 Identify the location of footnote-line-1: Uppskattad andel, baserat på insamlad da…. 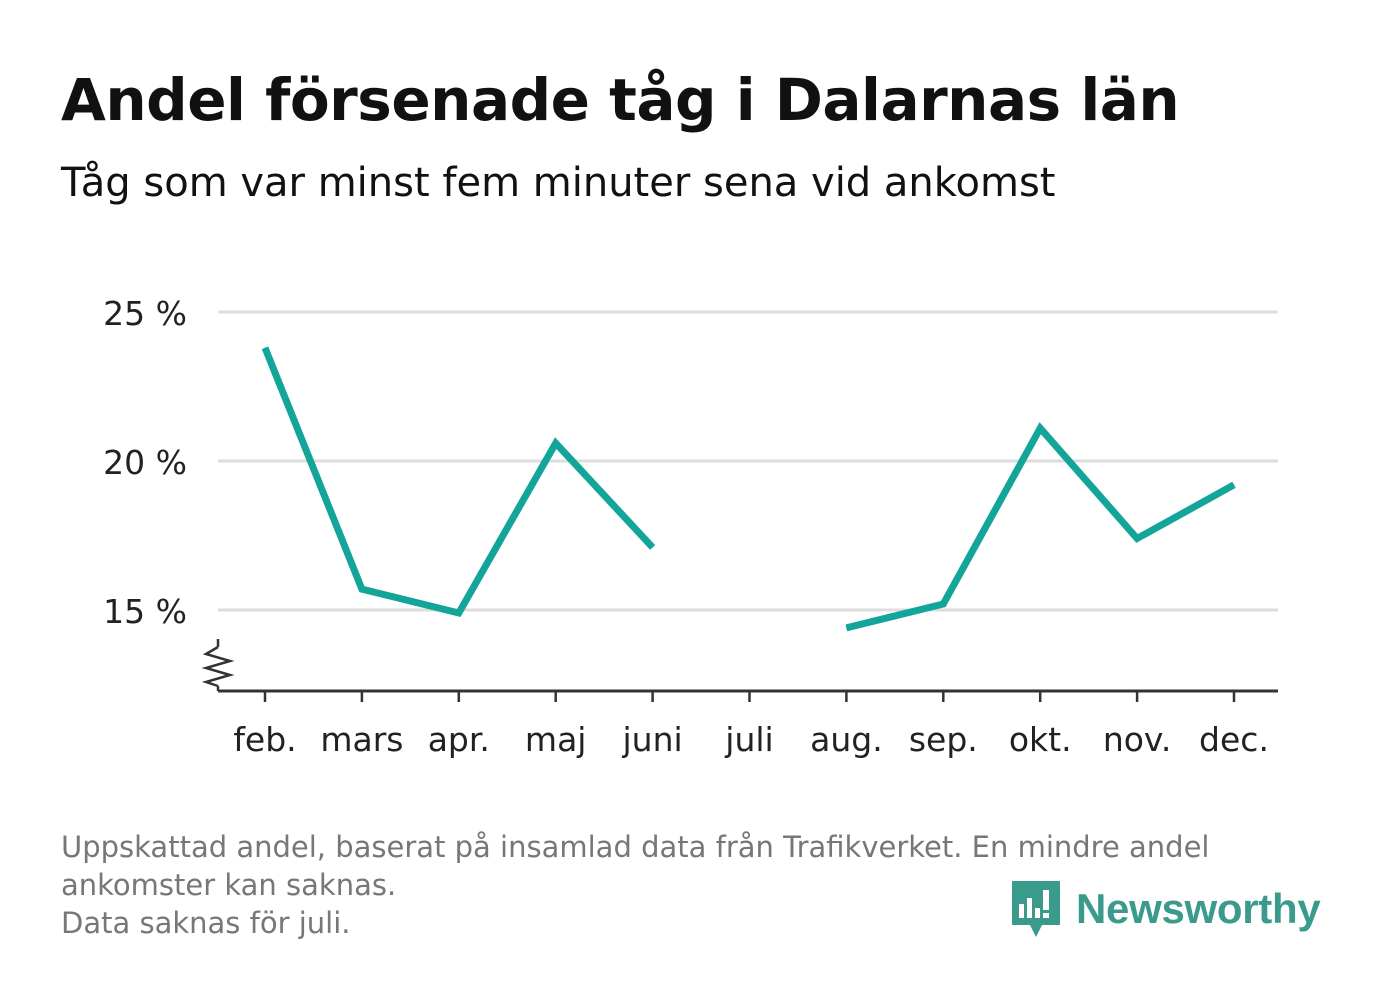
(635, 847).